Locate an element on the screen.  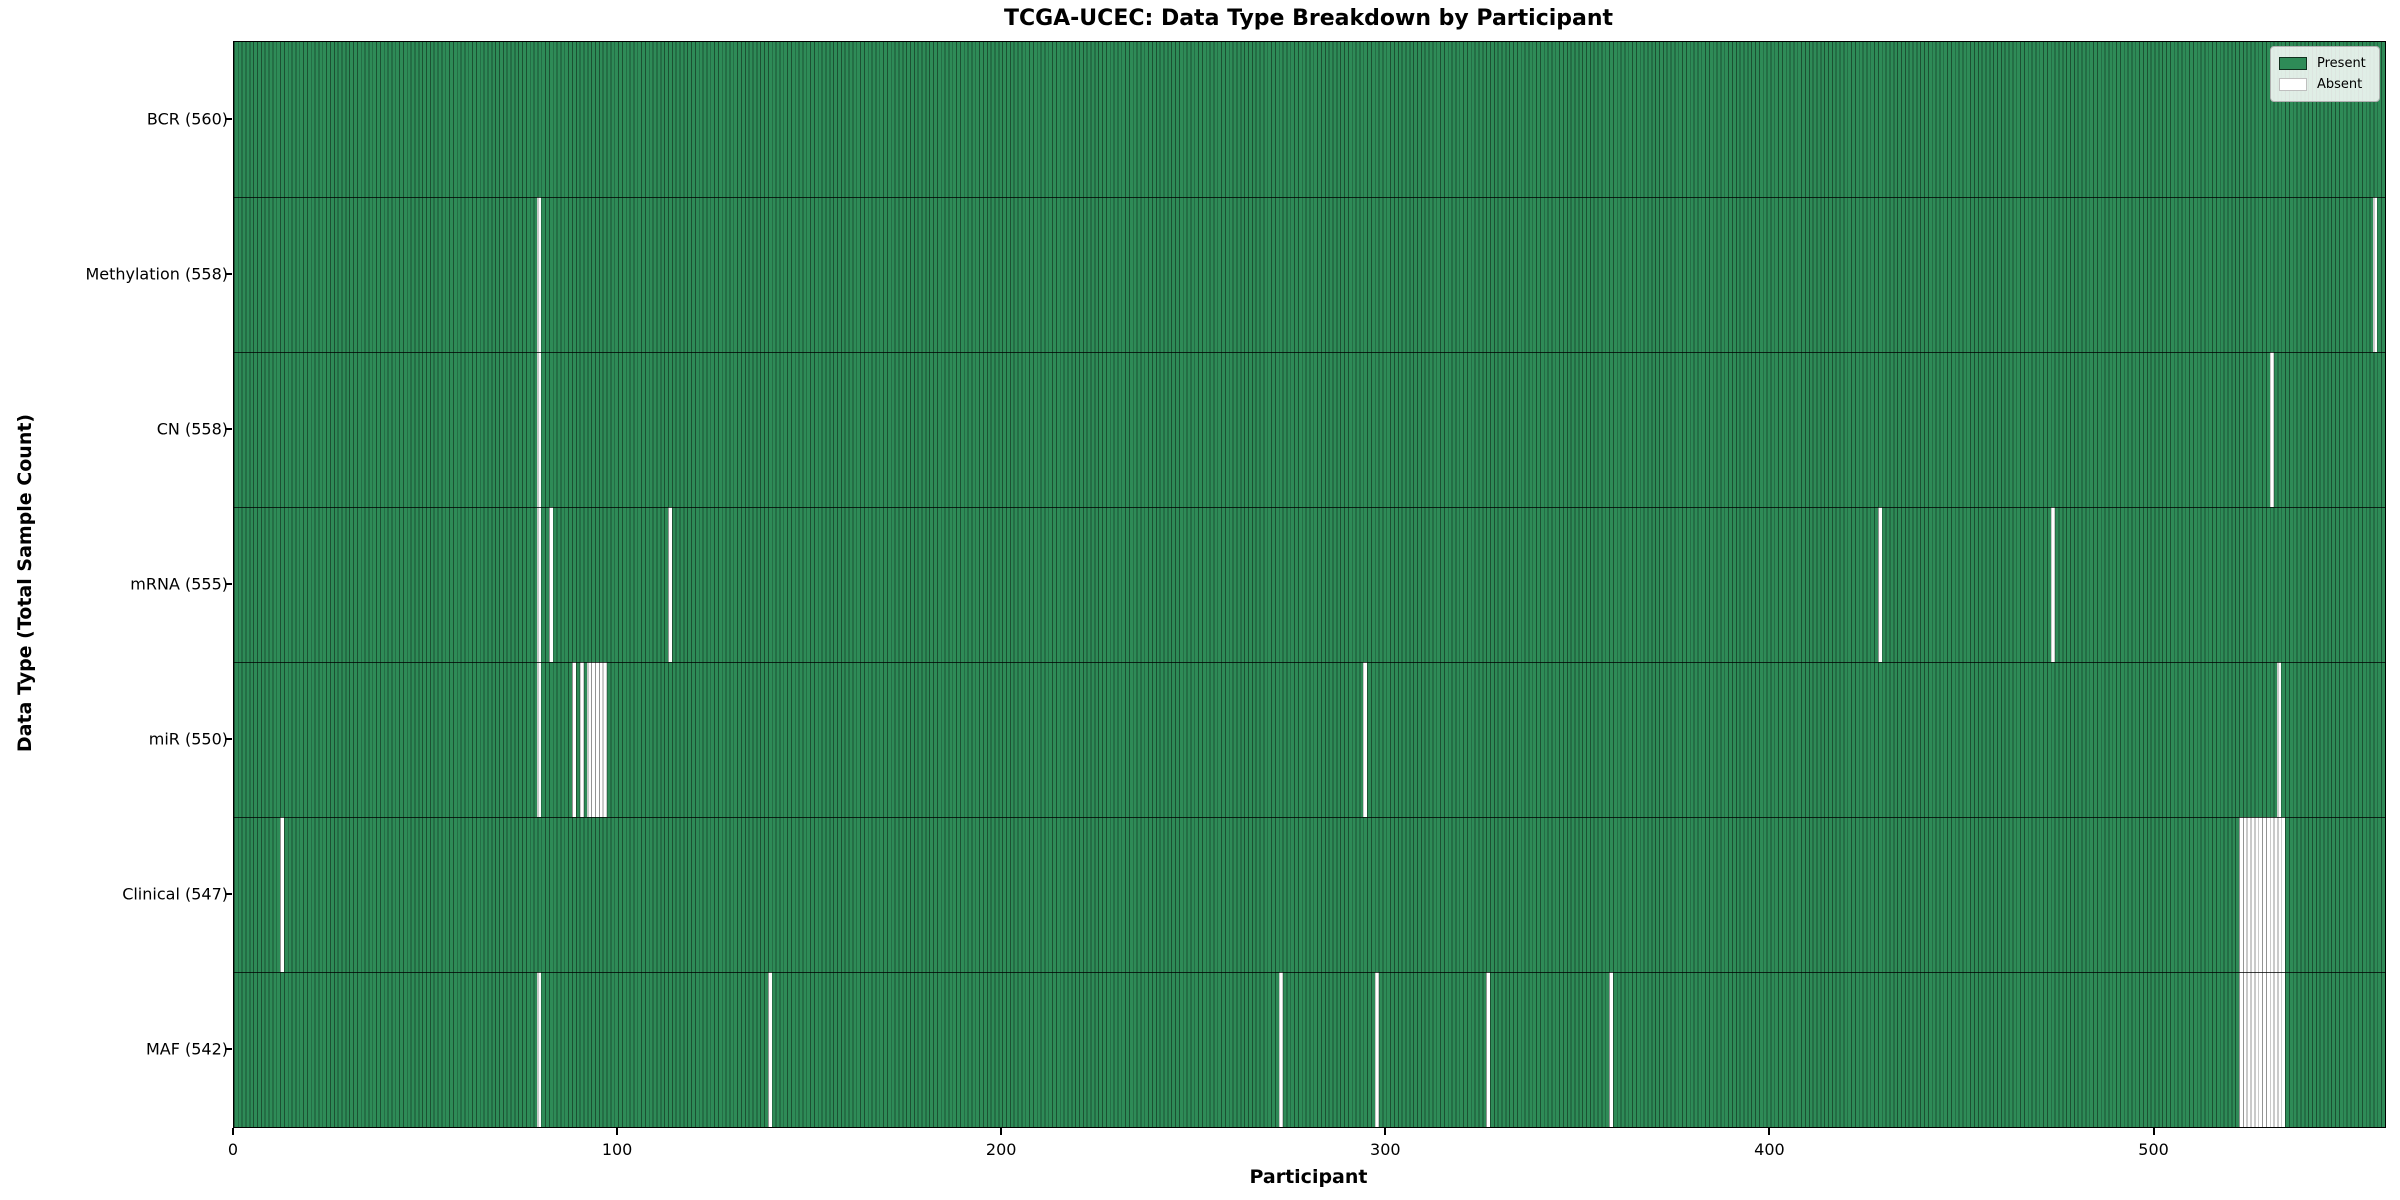
data-row-BCR is located at coordinates (1309, 119).